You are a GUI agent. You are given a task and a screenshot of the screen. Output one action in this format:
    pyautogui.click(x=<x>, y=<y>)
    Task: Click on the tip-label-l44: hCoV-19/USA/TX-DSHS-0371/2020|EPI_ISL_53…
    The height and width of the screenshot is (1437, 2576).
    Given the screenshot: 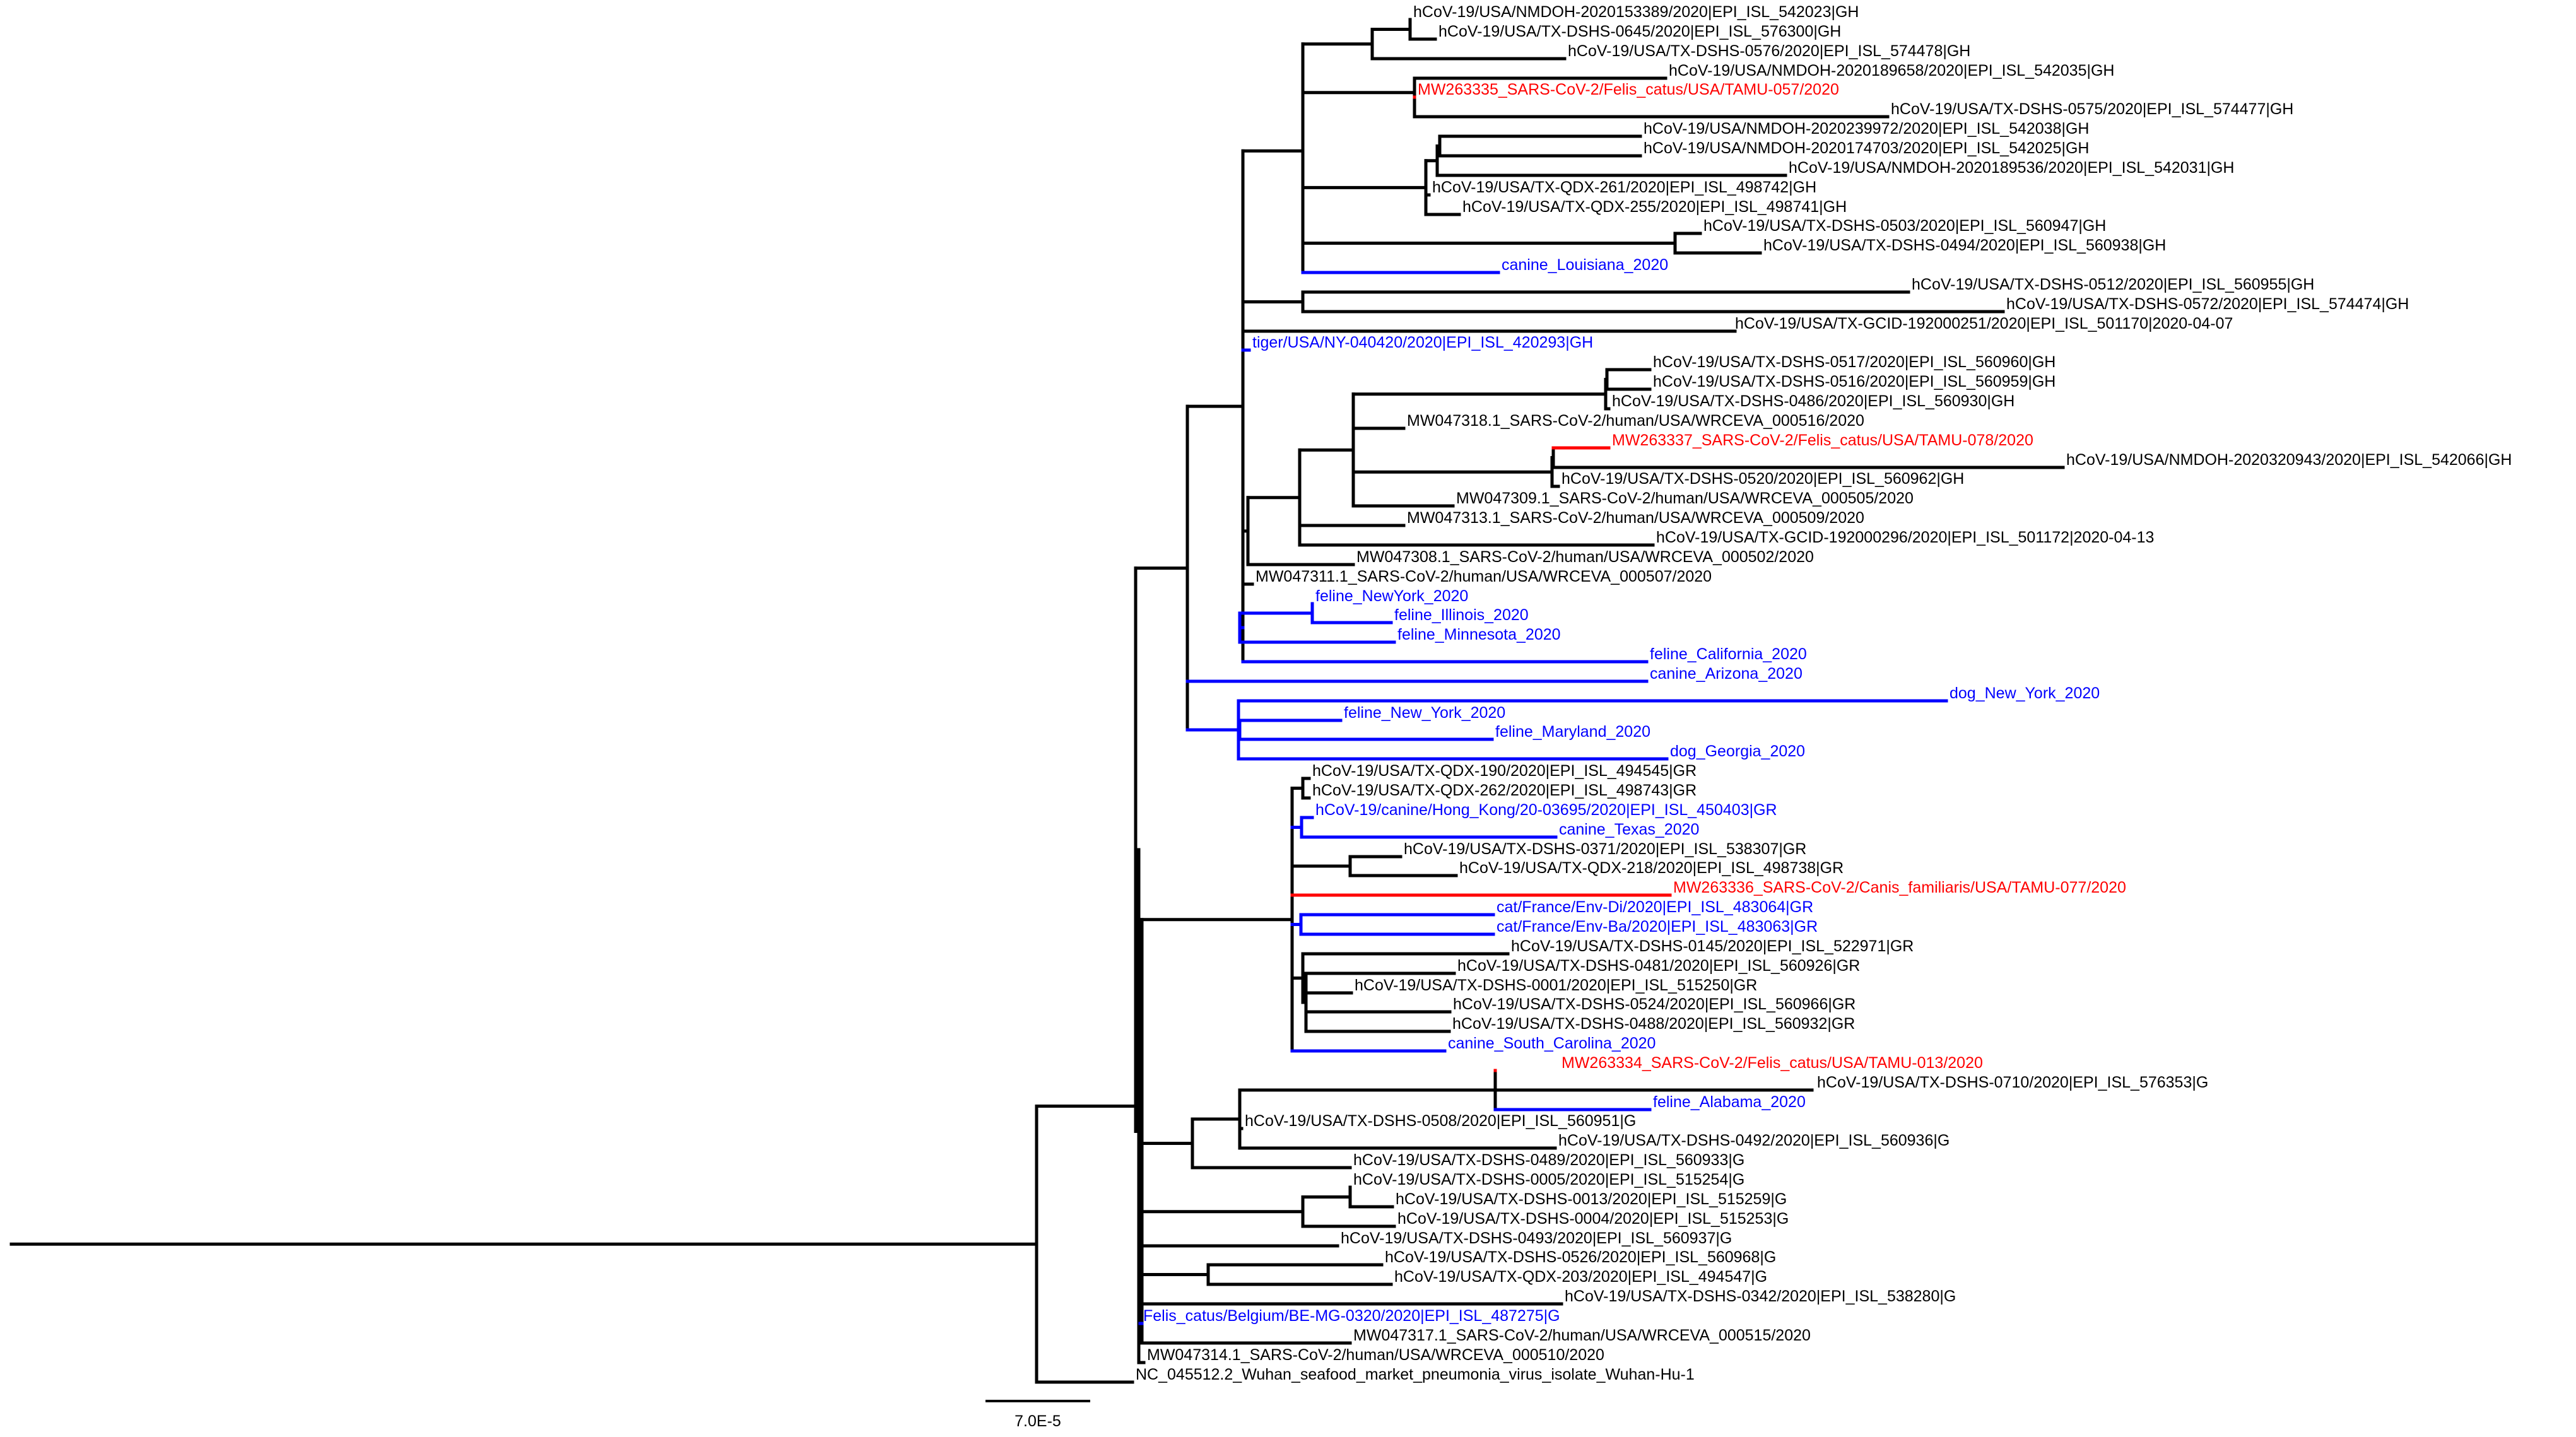 What is the action you would take?
    pyautogui.click(x=1605, y=849)
    